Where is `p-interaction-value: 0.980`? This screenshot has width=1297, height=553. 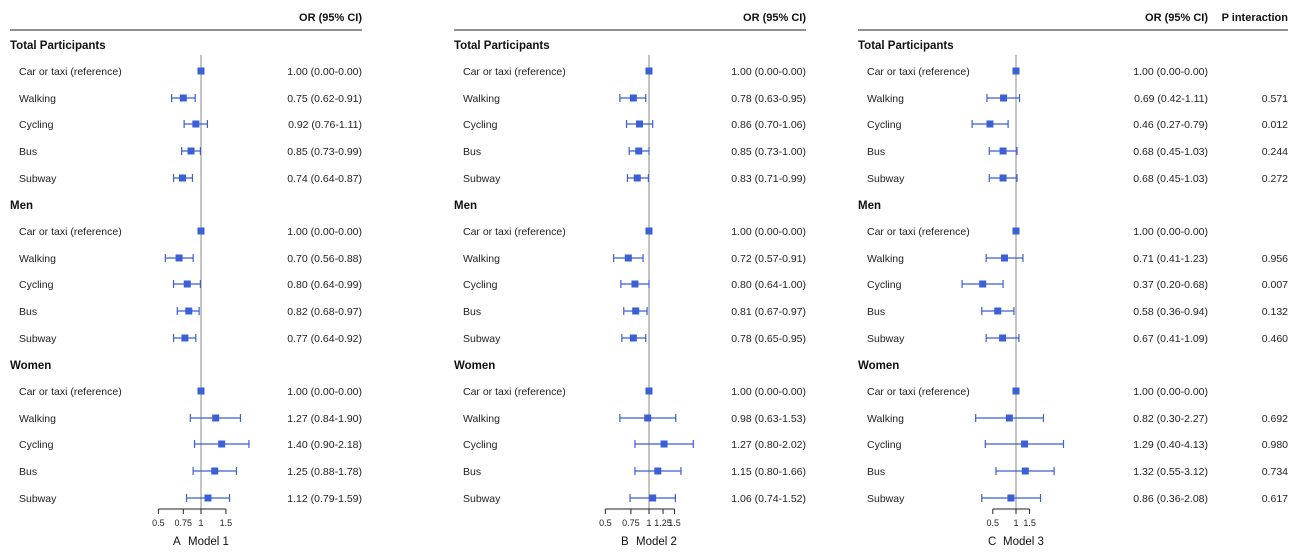 p-interaction-value: 0.980 is located at coordinates (1275, 445).